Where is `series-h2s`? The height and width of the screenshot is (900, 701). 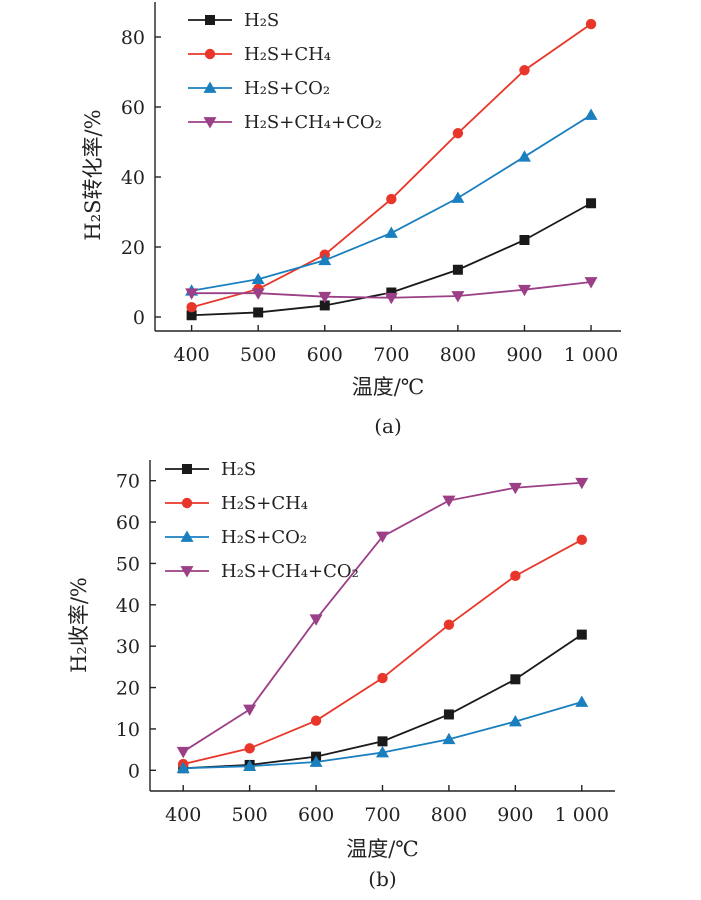 series-h2s is located at coordinates (391, 259).